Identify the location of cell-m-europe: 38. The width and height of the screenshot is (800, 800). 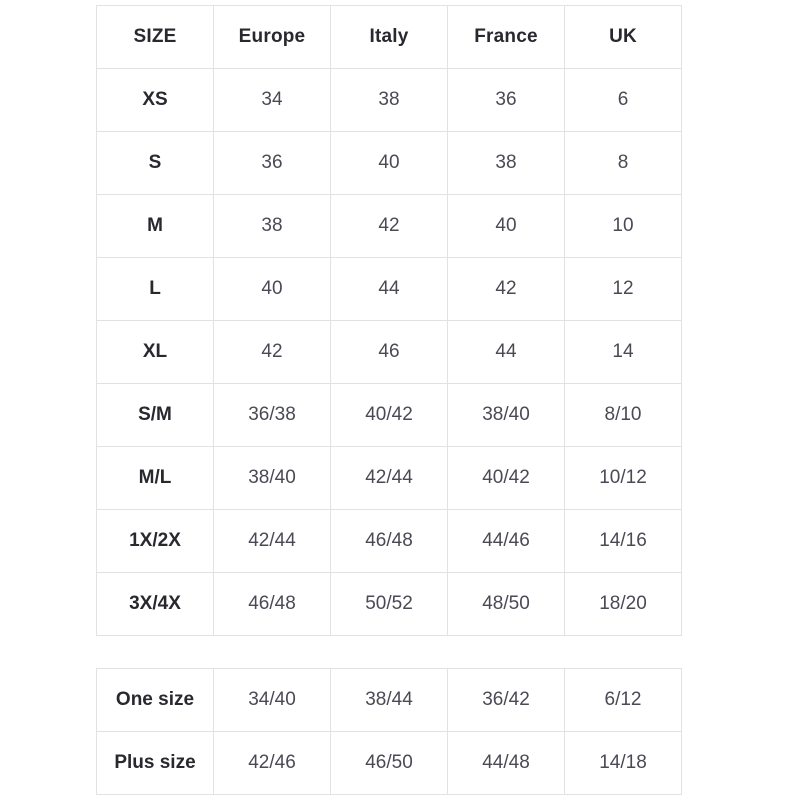
(272, 226).